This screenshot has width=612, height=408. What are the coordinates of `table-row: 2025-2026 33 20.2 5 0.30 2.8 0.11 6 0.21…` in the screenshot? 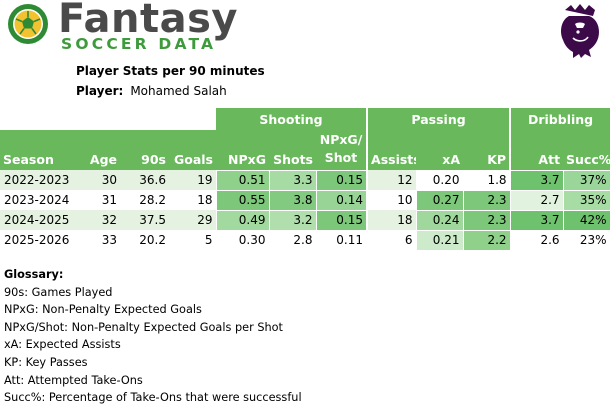 It's located at (305, 240).